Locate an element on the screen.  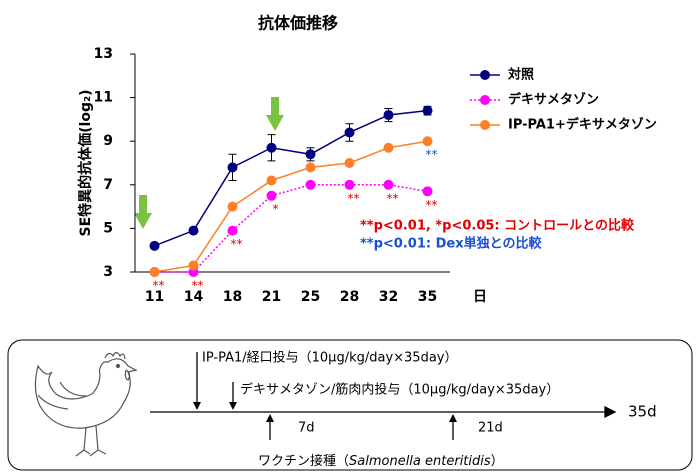
y-tick-label: 13 is located at coordinates (103, 54).